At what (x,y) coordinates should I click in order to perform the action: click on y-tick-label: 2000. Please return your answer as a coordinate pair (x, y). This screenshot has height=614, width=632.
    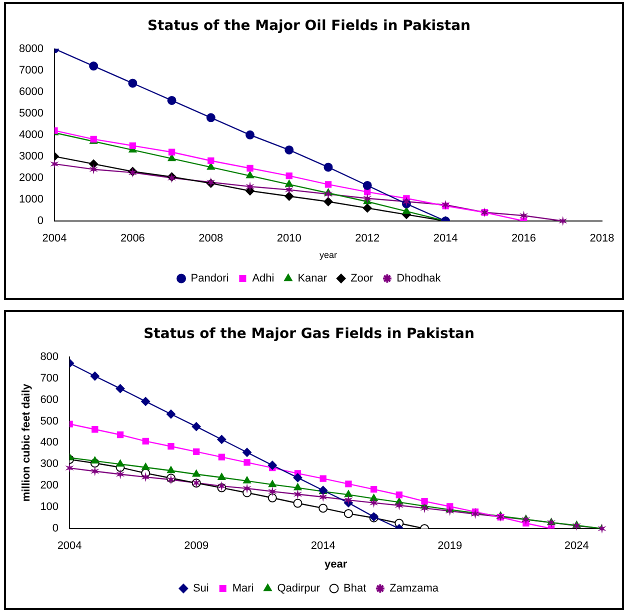
    Looking at the image, I should click on (31, 178).